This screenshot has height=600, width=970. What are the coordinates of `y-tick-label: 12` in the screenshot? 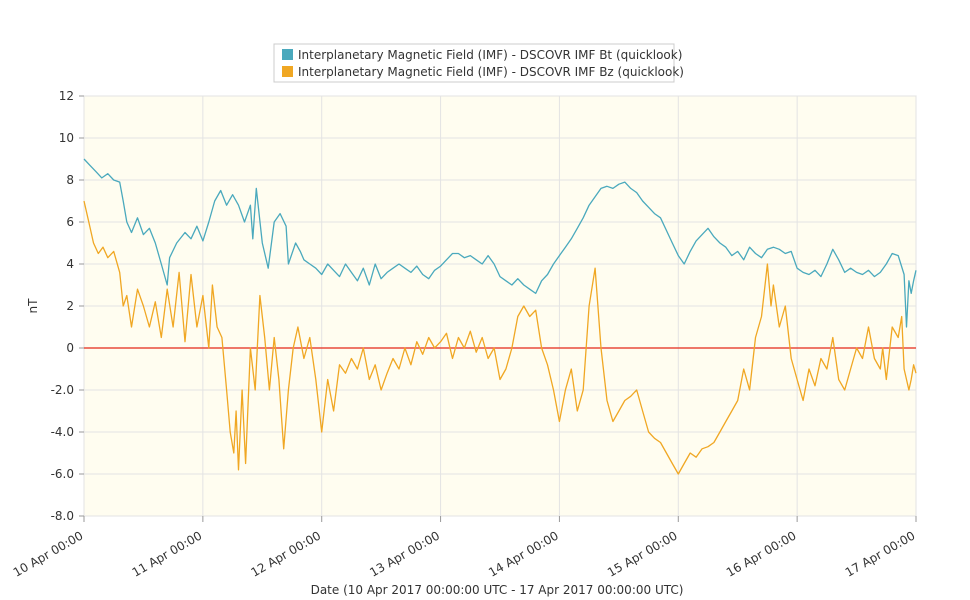 It's located at (66, 96).